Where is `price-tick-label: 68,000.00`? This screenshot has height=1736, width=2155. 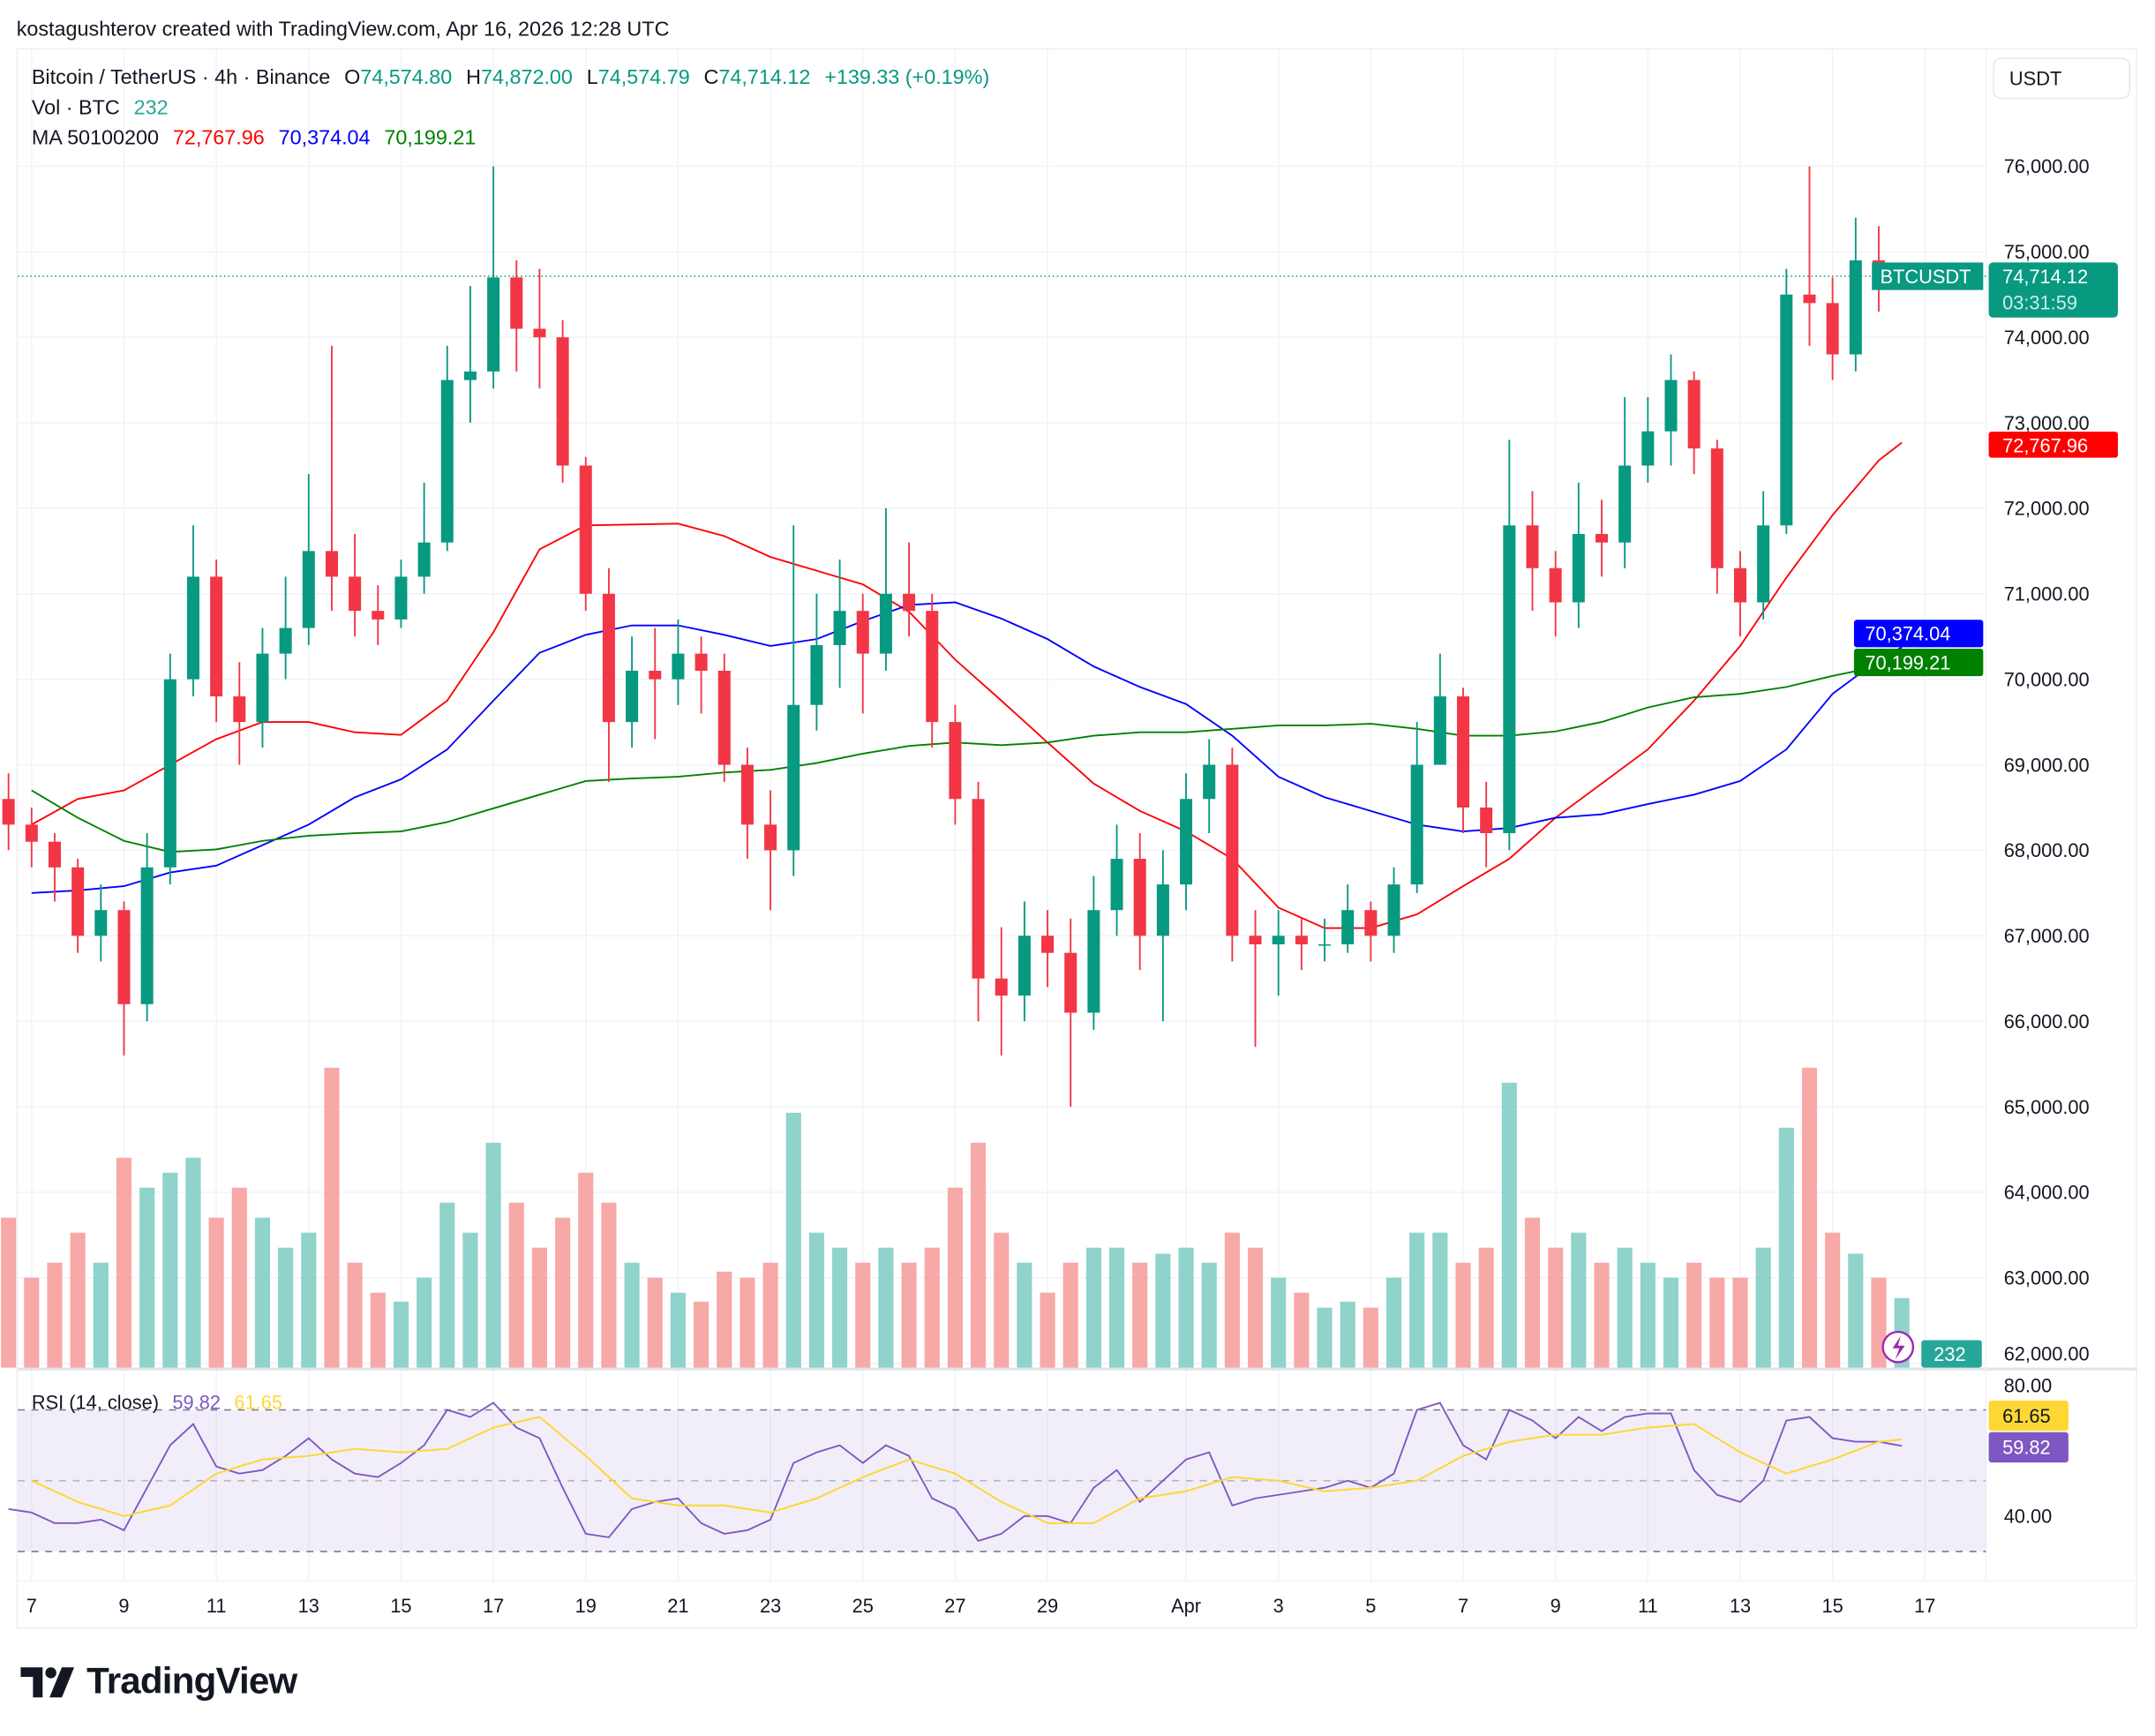
price-tick-label: 68,000.00 is located at coordinates (2047, 850).